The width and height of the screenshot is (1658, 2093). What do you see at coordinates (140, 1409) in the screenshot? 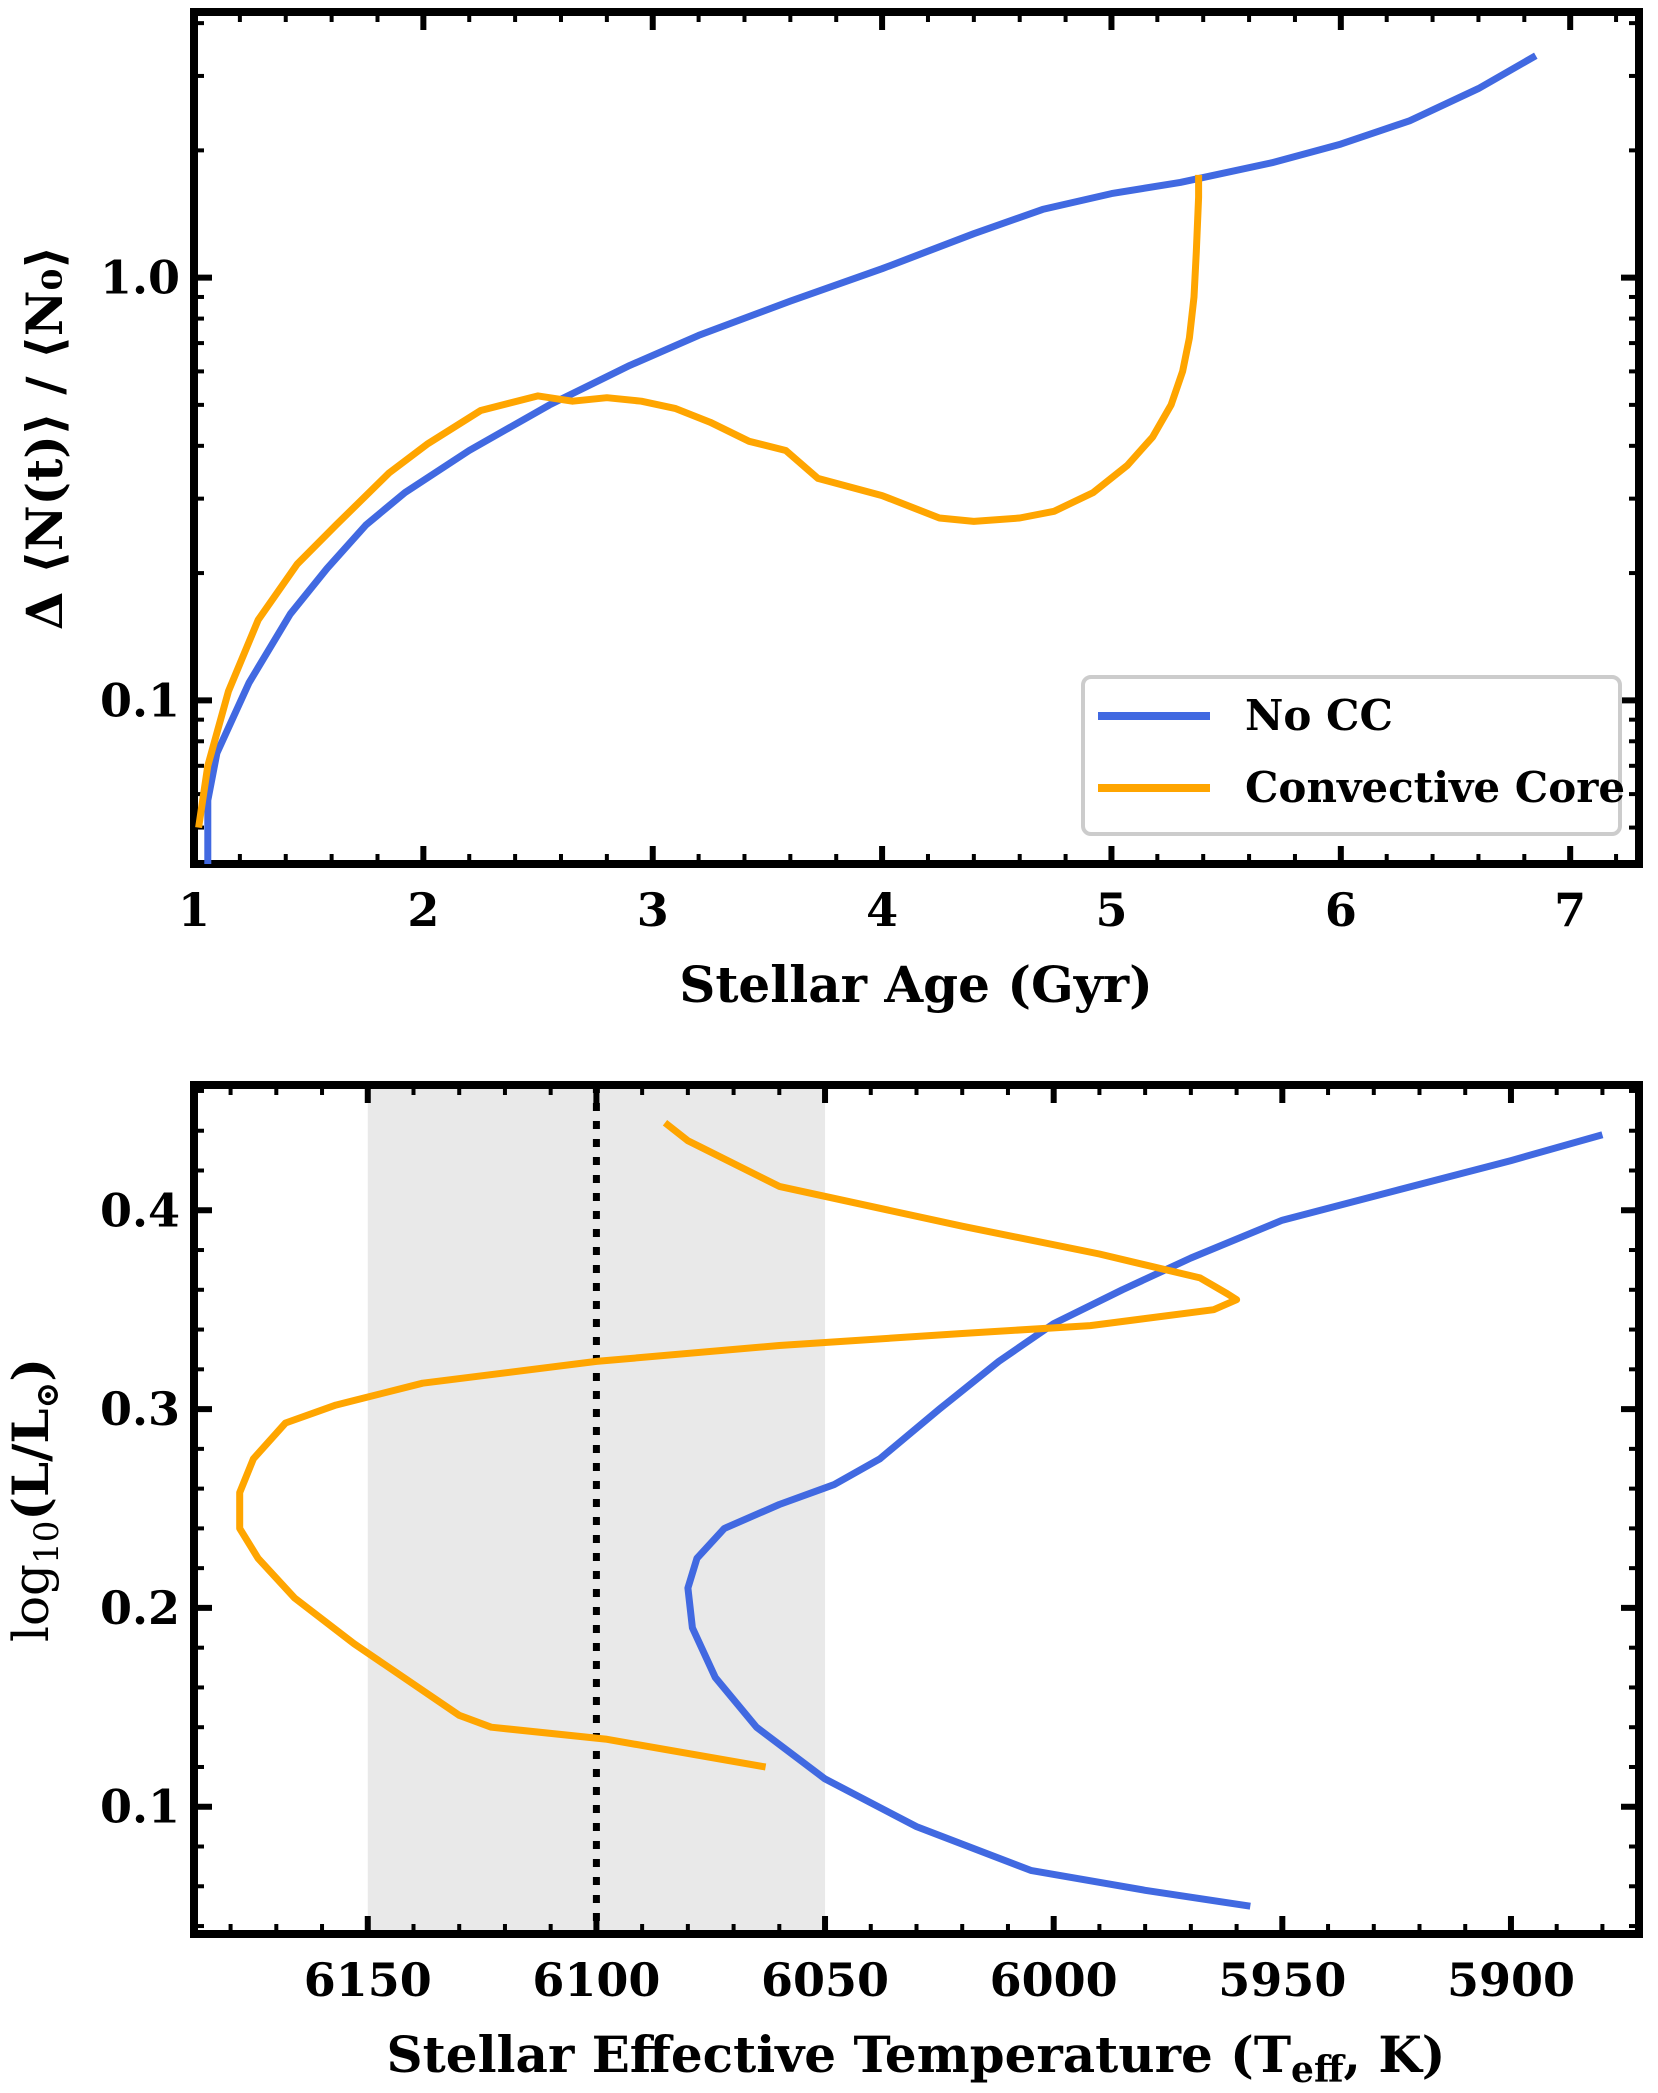
I see `bottom-y-tick-label: 0.3` at bounding box center [140, 1409].